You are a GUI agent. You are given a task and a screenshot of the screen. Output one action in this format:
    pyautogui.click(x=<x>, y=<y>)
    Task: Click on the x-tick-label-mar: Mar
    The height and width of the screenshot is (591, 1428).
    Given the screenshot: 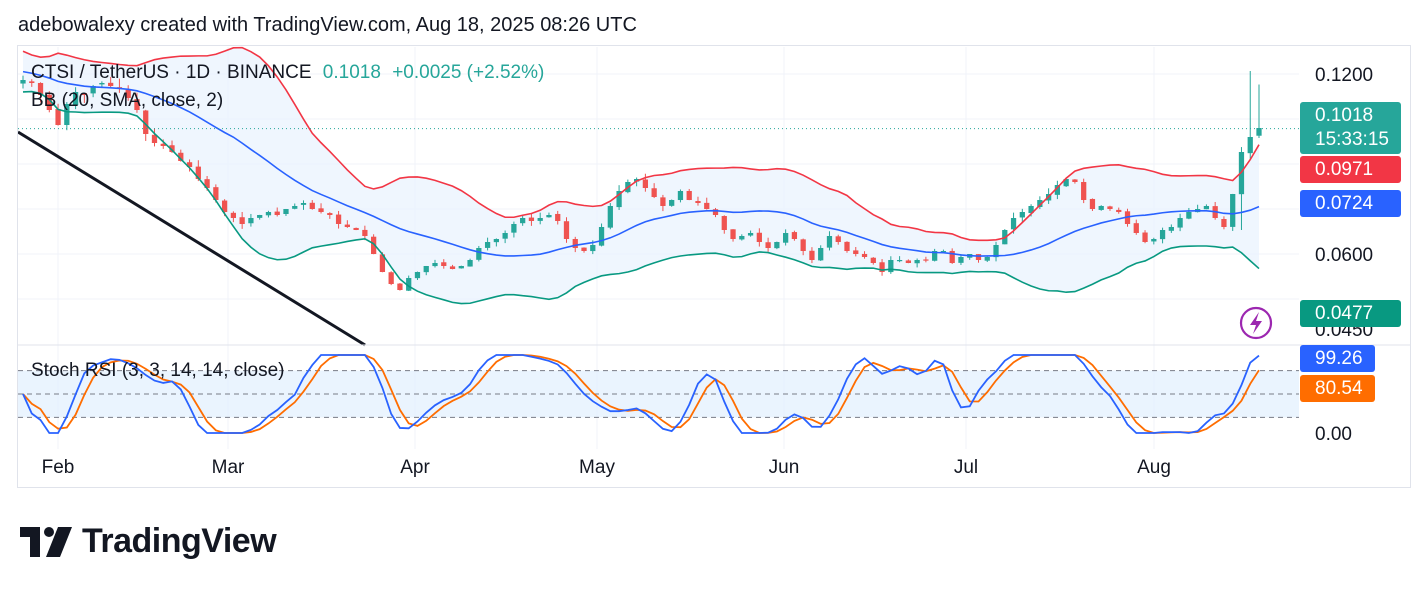 What is the action you would take?
    pyautogui.click(x=228, y=467)
    